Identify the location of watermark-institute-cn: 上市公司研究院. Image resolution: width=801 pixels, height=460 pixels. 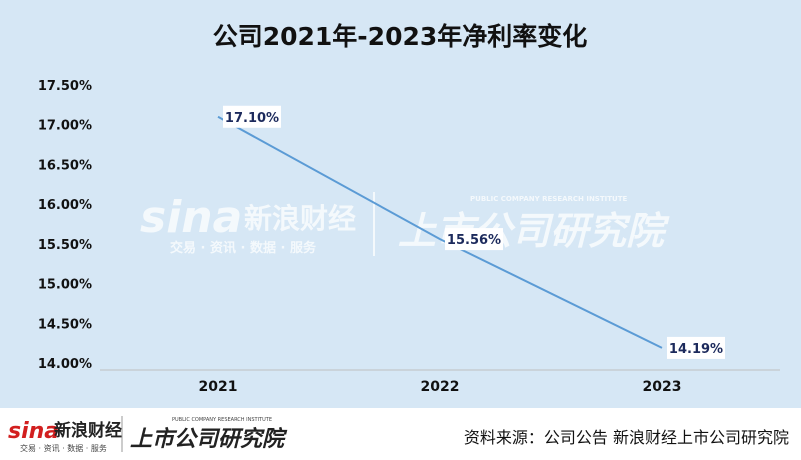
(534, 231).